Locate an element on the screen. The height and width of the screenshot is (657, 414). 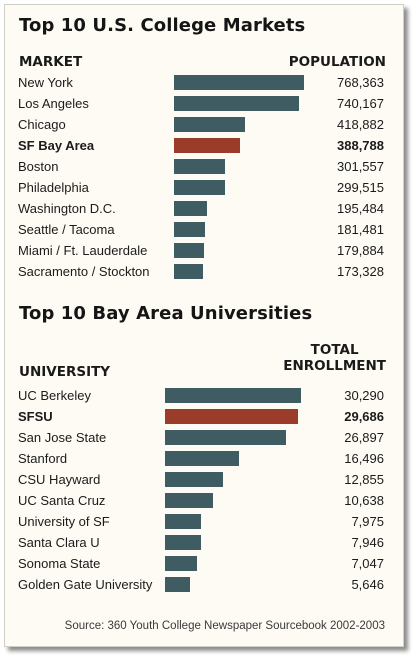
enrollment-column-header: TOTAL ENROLLMENT is located at coordinates (334, 358).